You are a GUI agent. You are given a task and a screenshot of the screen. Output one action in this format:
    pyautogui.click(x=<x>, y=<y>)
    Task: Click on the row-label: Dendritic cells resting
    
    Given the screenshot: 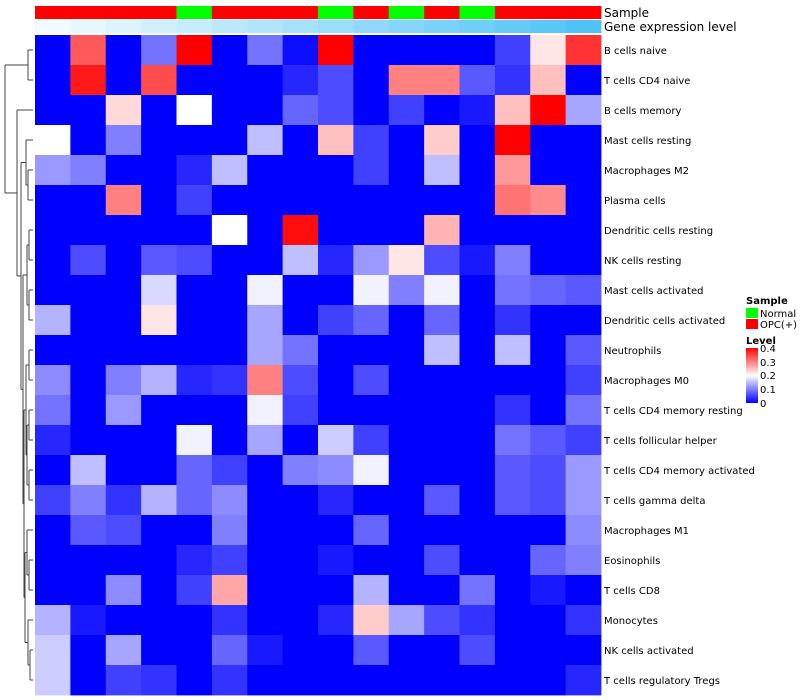 What is the action you would take?
    pyautogui.click(x=658, y=231)
    